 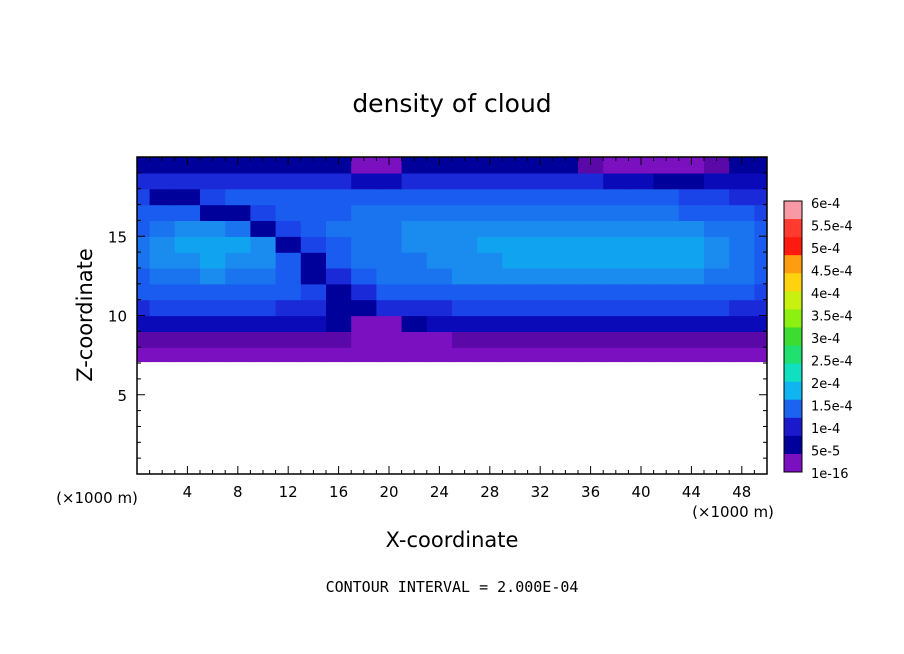 What do you see at coordinates (97, 498) in the screenshot?
I see `x-unit-label-left: (×1000 m)` at bounding box center [97, 498].